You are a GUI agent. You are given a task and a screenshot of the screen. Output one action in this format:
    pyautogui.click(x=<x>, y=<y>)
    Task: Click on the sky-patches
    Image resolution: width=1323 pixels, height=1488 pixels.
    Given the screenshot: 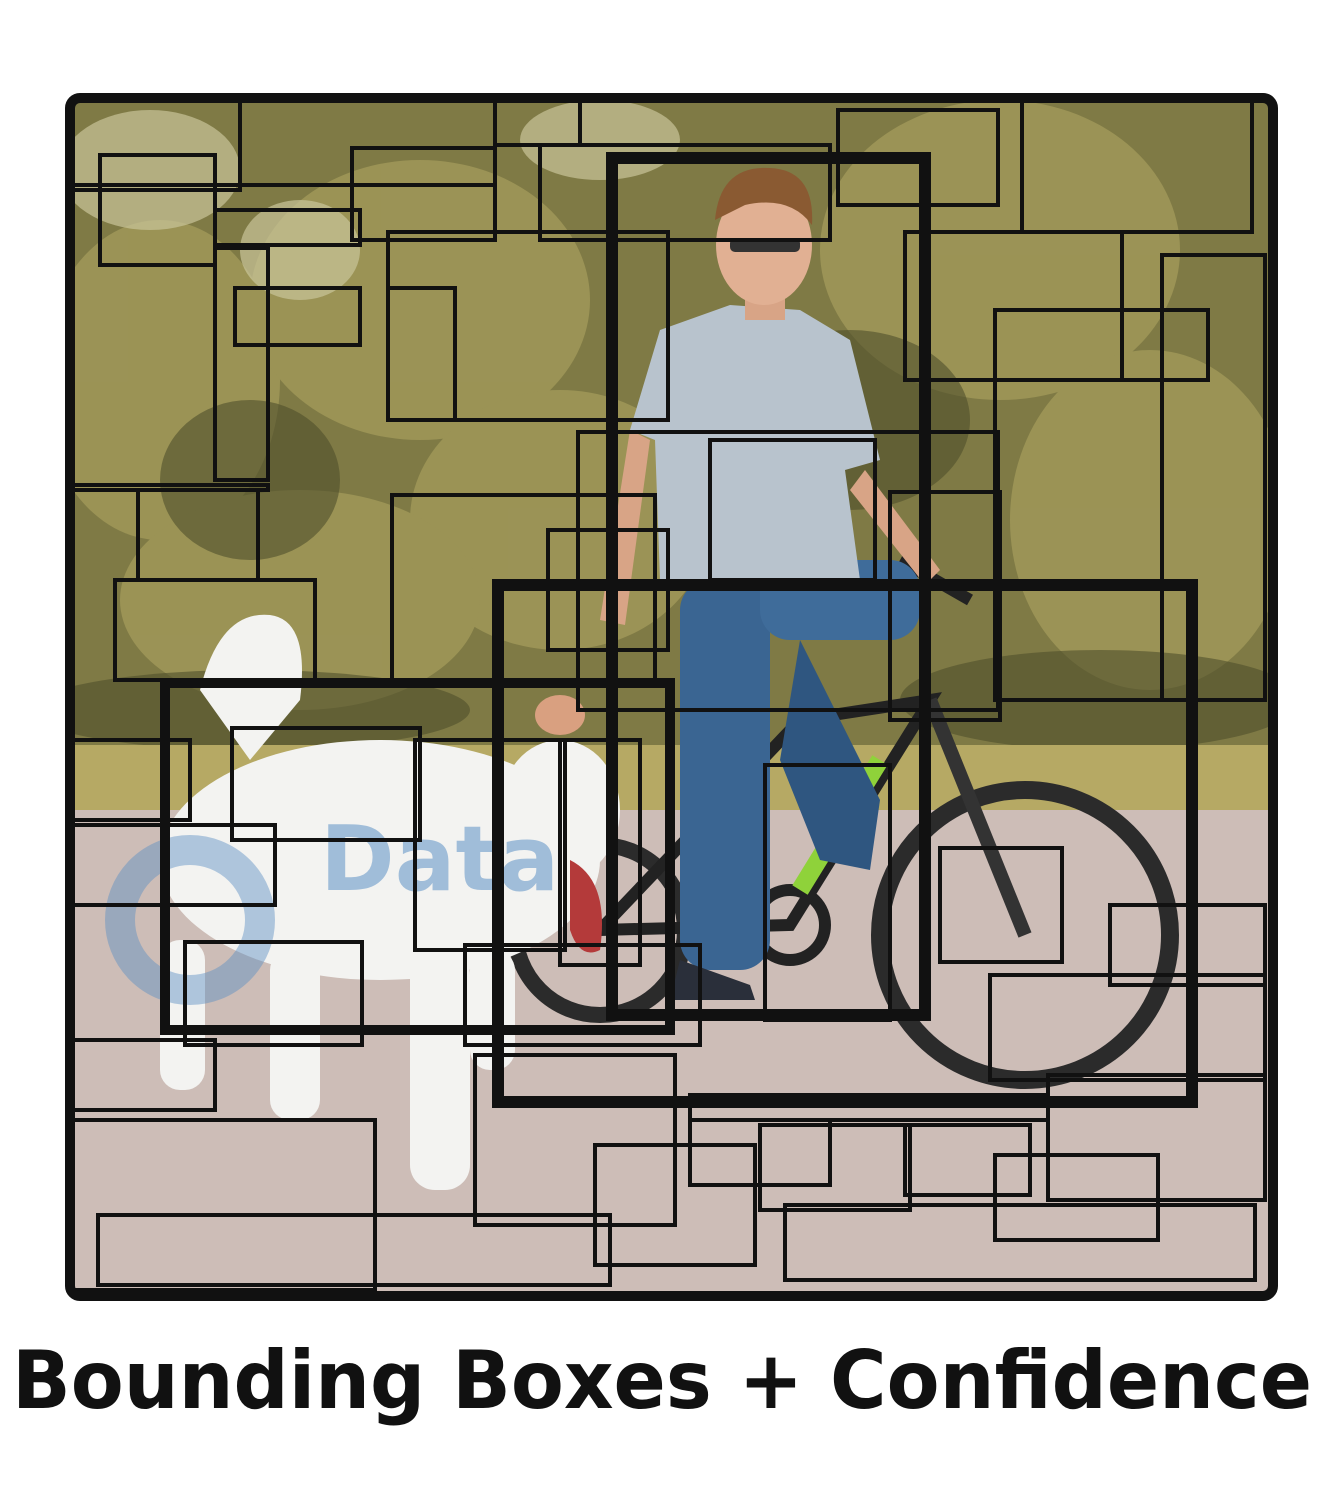 What is the action you would take?
    pyautogui.click(x=376, y=200)
    